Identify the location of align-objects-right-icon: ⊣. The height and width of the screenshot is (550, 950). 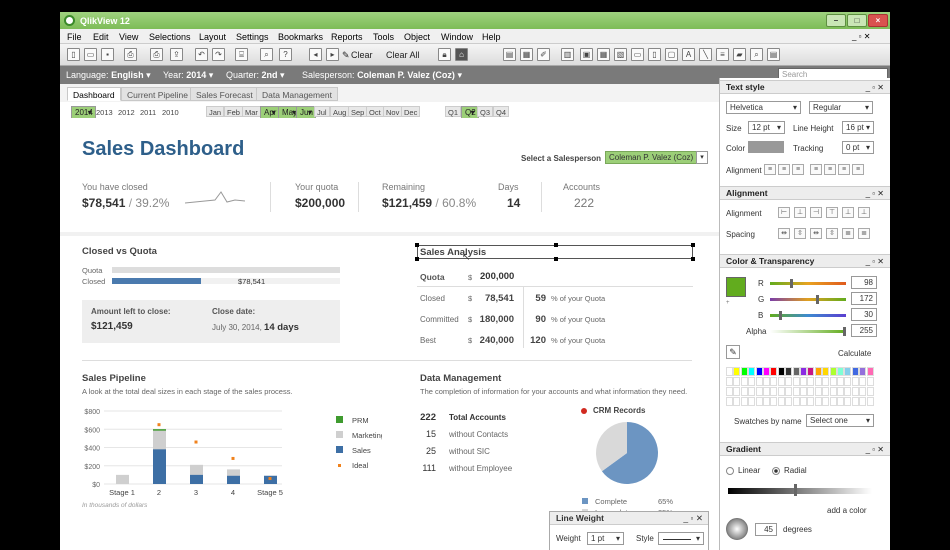
(816, 212).